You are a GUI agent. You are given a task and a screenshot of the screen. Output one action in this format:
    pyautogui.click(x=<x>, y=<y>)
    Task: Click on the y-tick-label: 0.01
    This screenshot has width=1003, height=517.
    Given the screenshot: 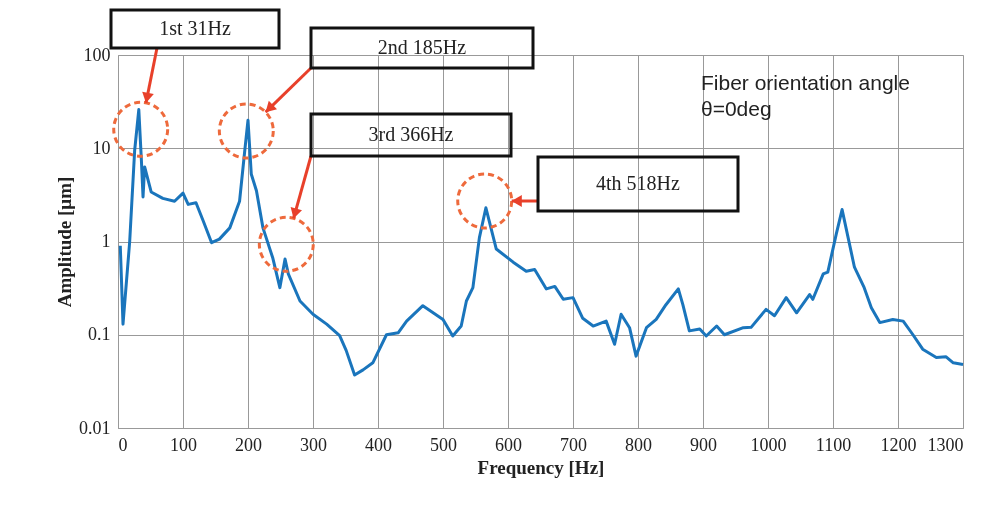 What is the action you would take?
    pyautogui.click(x=95, y=427)
    